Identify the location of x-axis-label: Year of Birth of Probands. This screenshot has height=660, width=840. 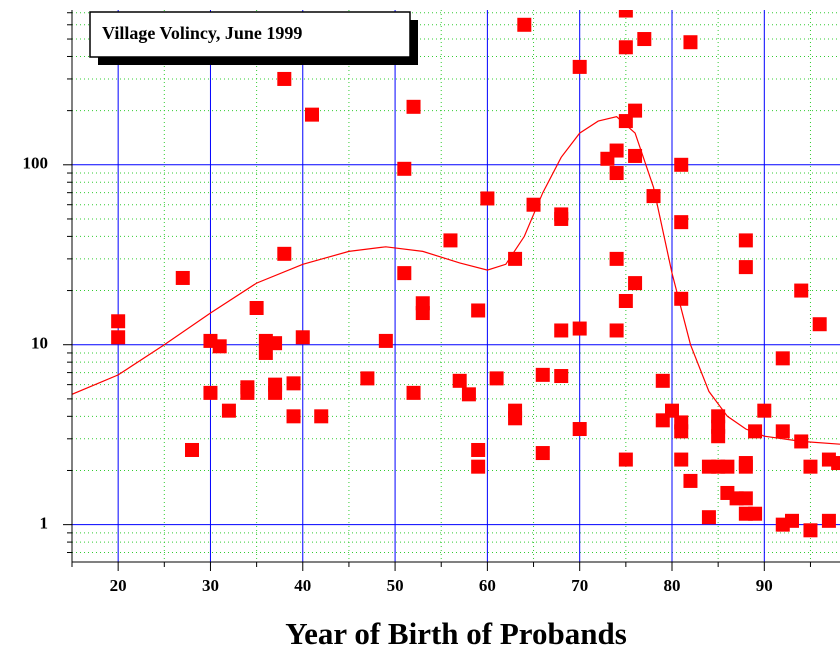
(456, 633).